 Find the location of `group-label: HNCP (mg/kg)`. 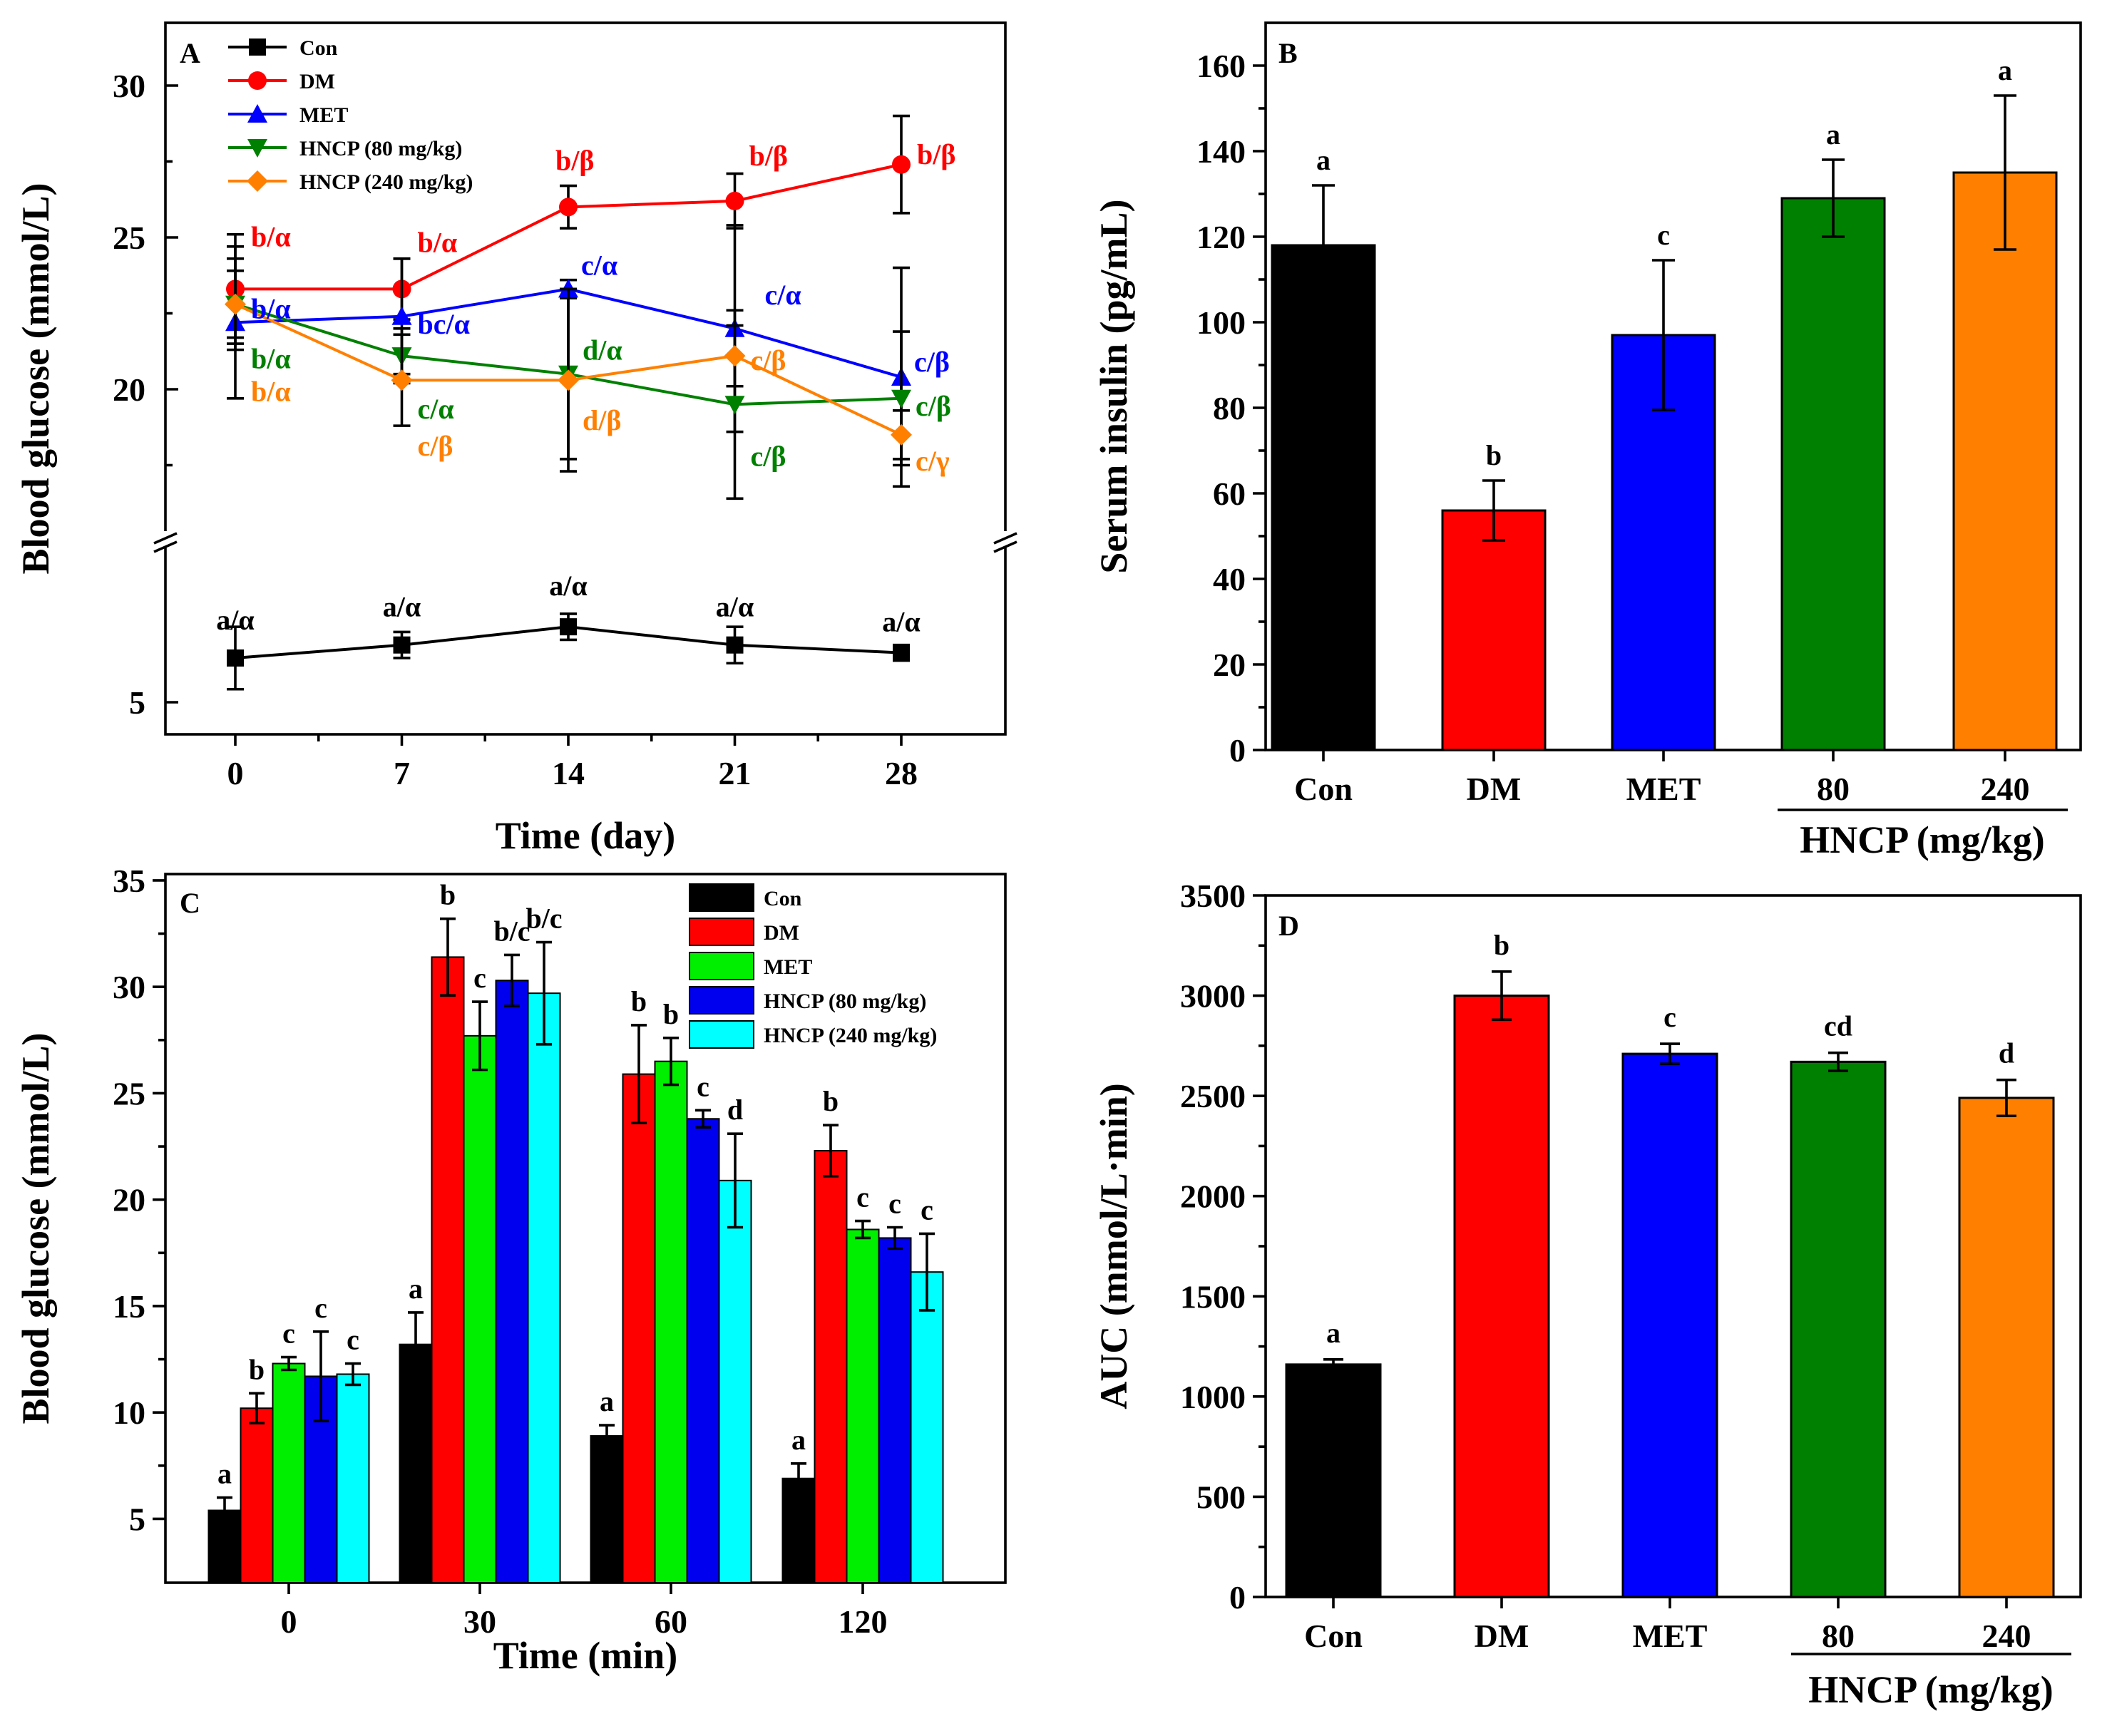

group-label: HNCP (mg/kg) is located at coordinates (1922, 840).